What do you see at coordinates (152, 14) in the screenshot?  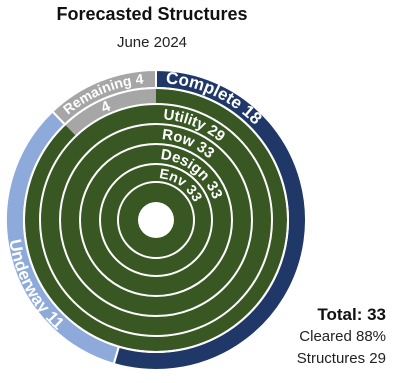 I see `chart-title: Forecasted Structures` at bounding box center [152, 14].